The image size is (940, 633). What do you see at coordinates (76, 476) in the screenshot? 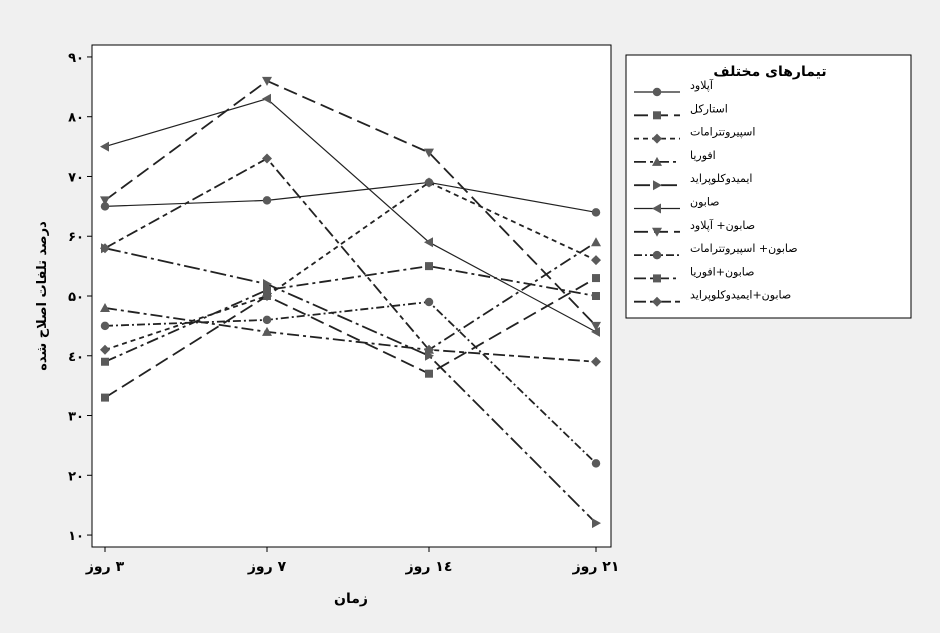
I see `y-tick-label: ۲۰` at bounding box center [76, 476].